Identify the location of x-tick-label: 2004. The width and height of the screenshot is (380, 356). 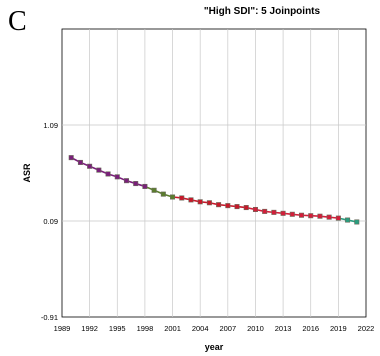
(200, 328).